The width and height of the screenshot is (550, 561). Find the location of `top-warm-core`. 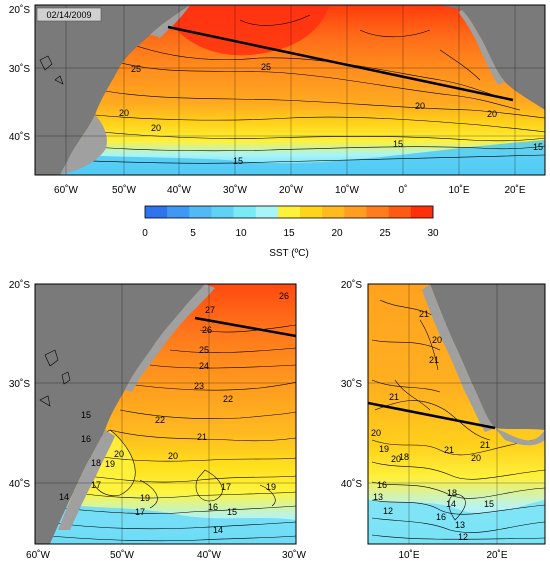

top-warm-core is located at coordinates (245, 30).